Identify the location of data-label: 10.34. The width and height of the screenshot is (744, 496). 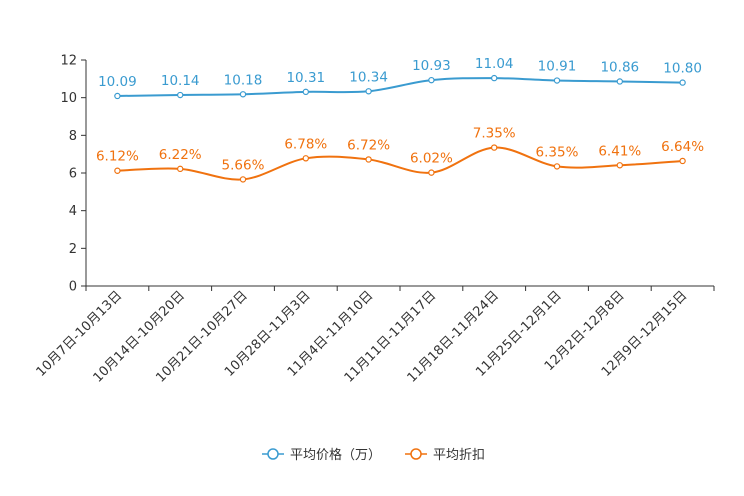
(368, 77).